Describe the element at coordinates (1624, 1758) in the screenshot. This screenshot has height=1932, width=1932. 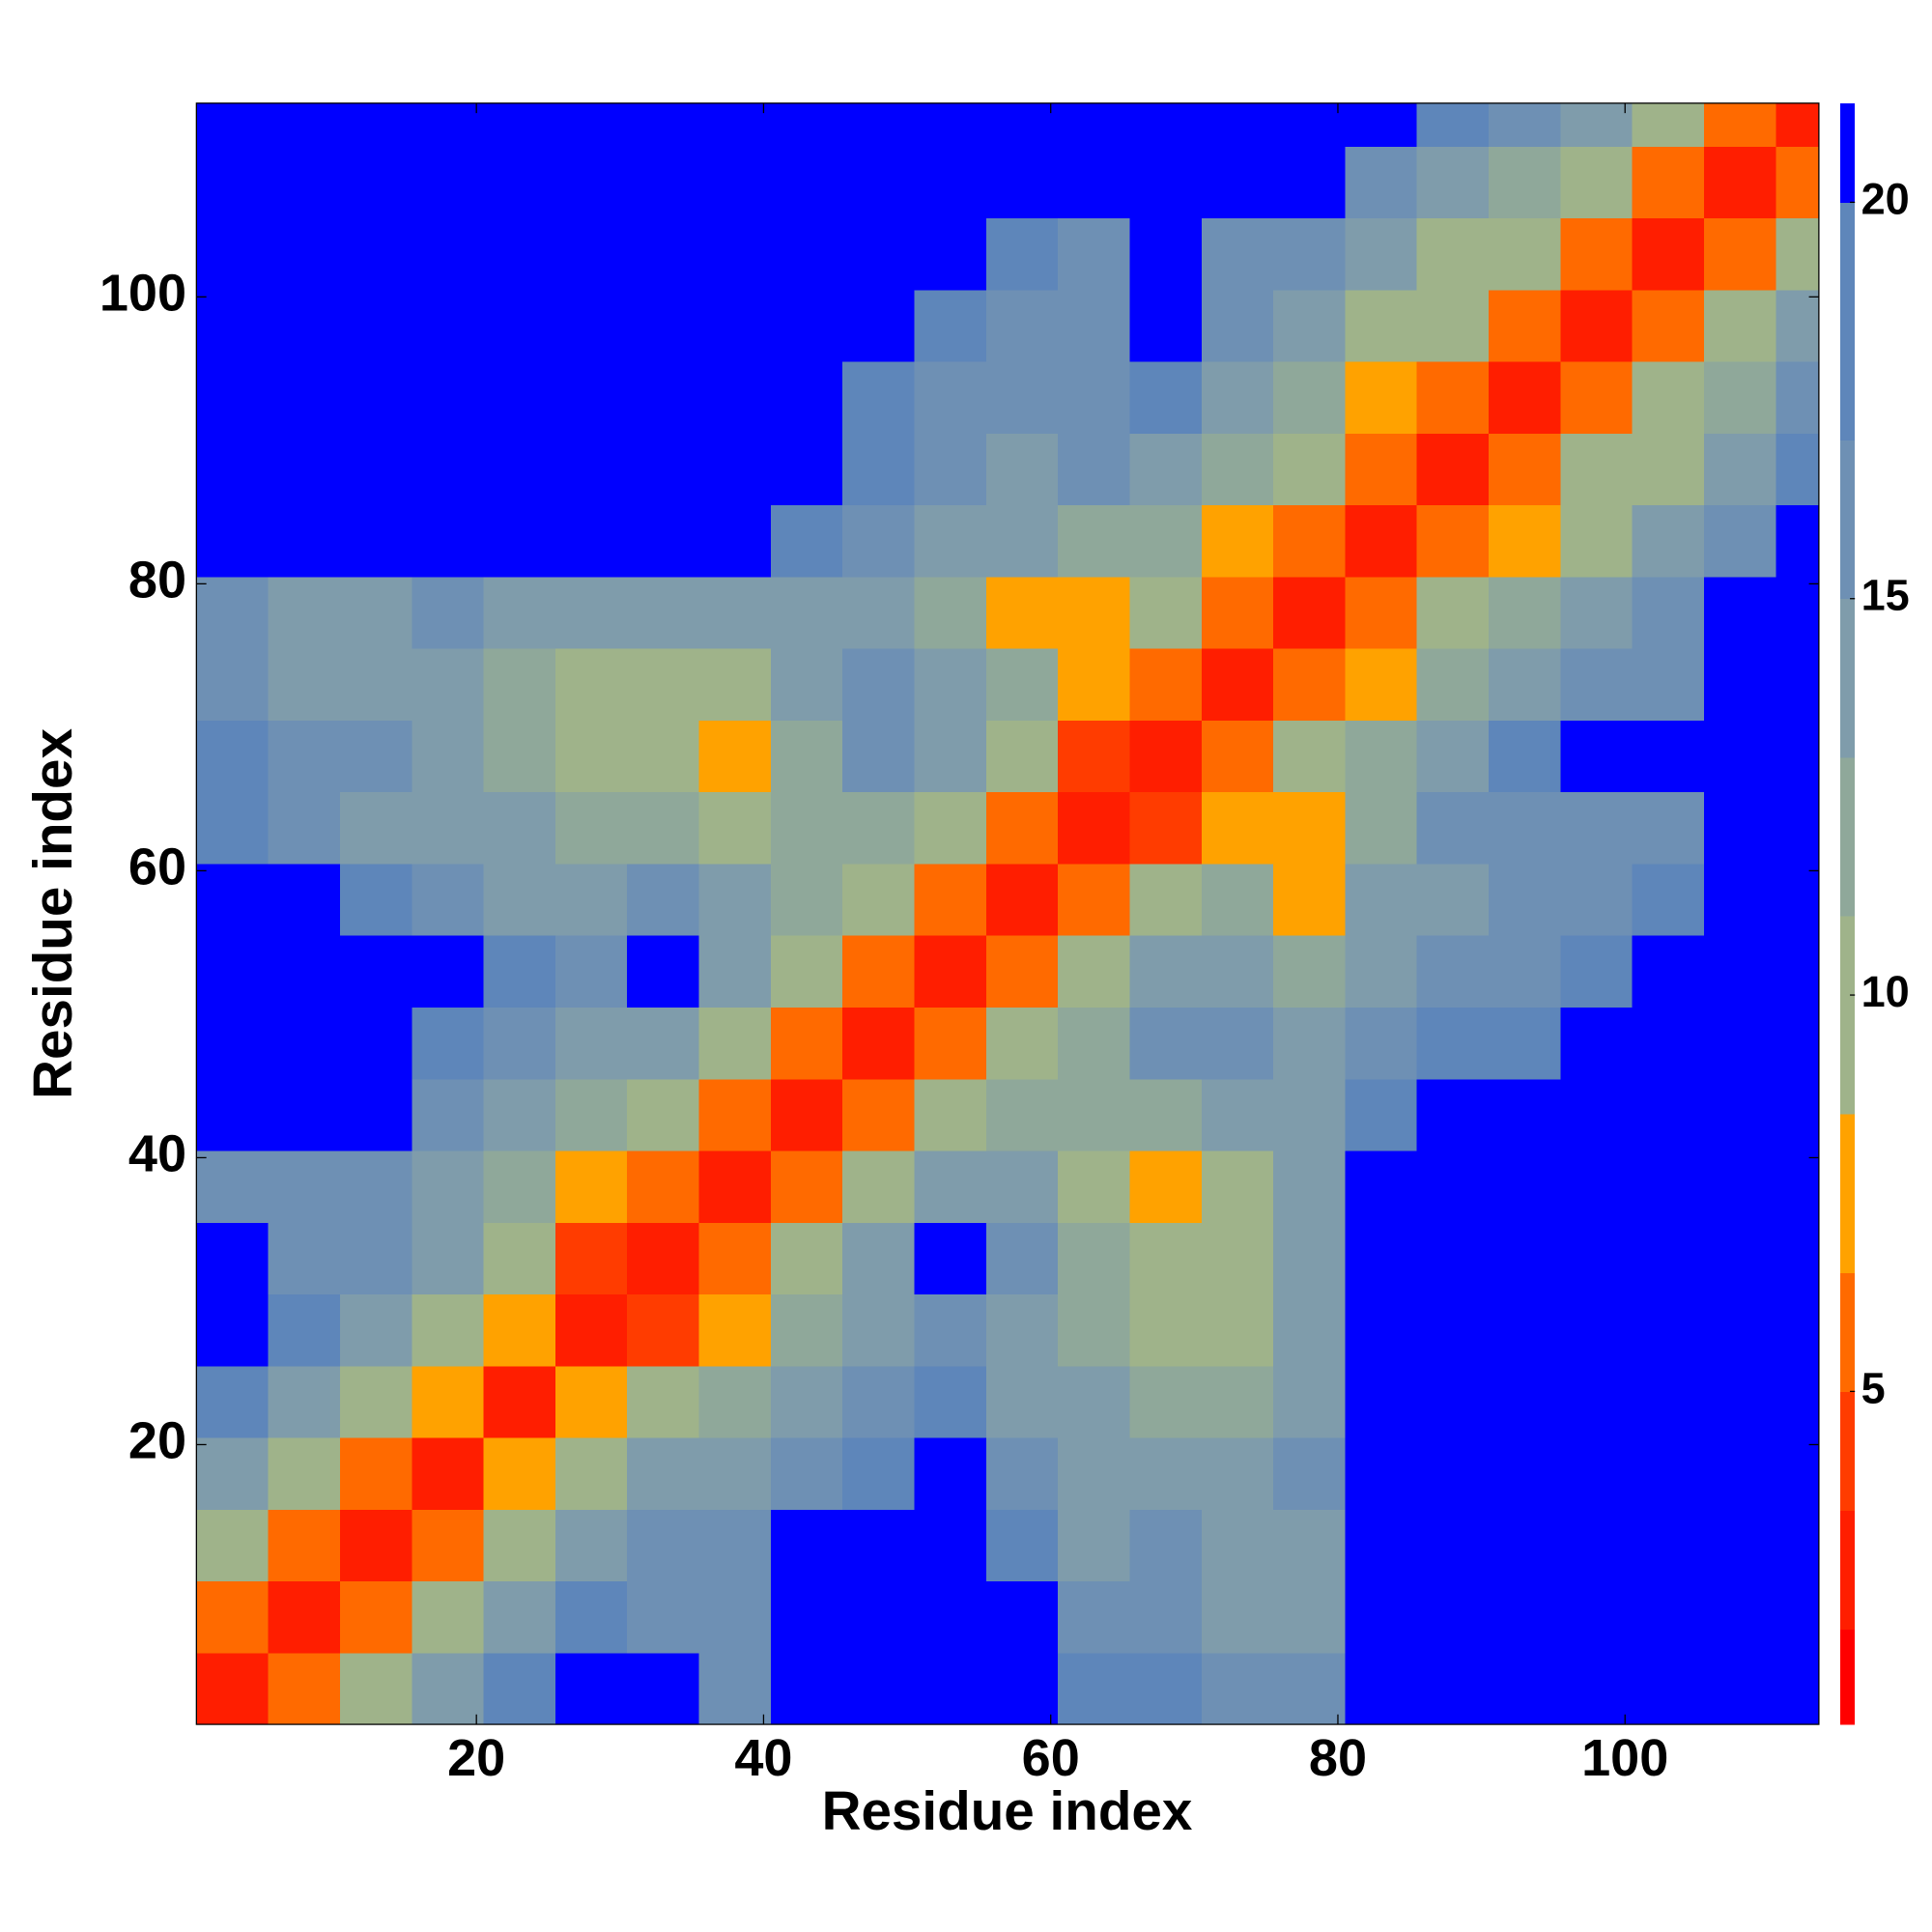
I see `x-tick-label: 100` at that location.